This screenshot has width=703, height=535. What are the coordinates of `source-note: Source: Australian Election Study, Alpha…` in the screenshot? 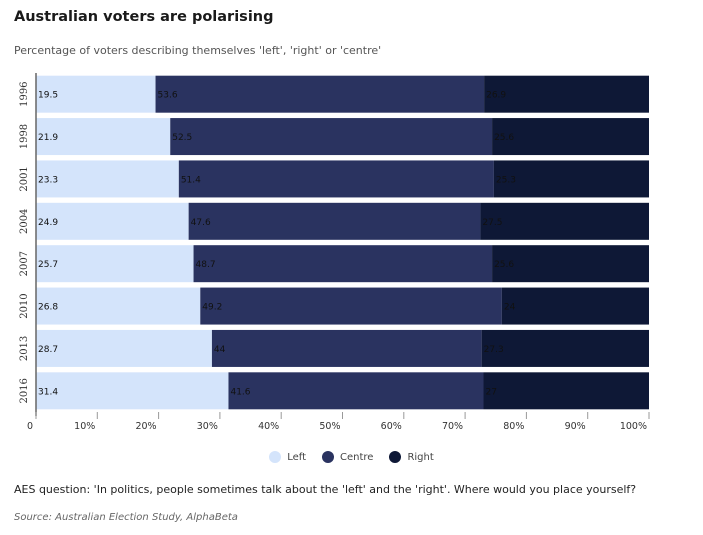 It's located at (126, 517).